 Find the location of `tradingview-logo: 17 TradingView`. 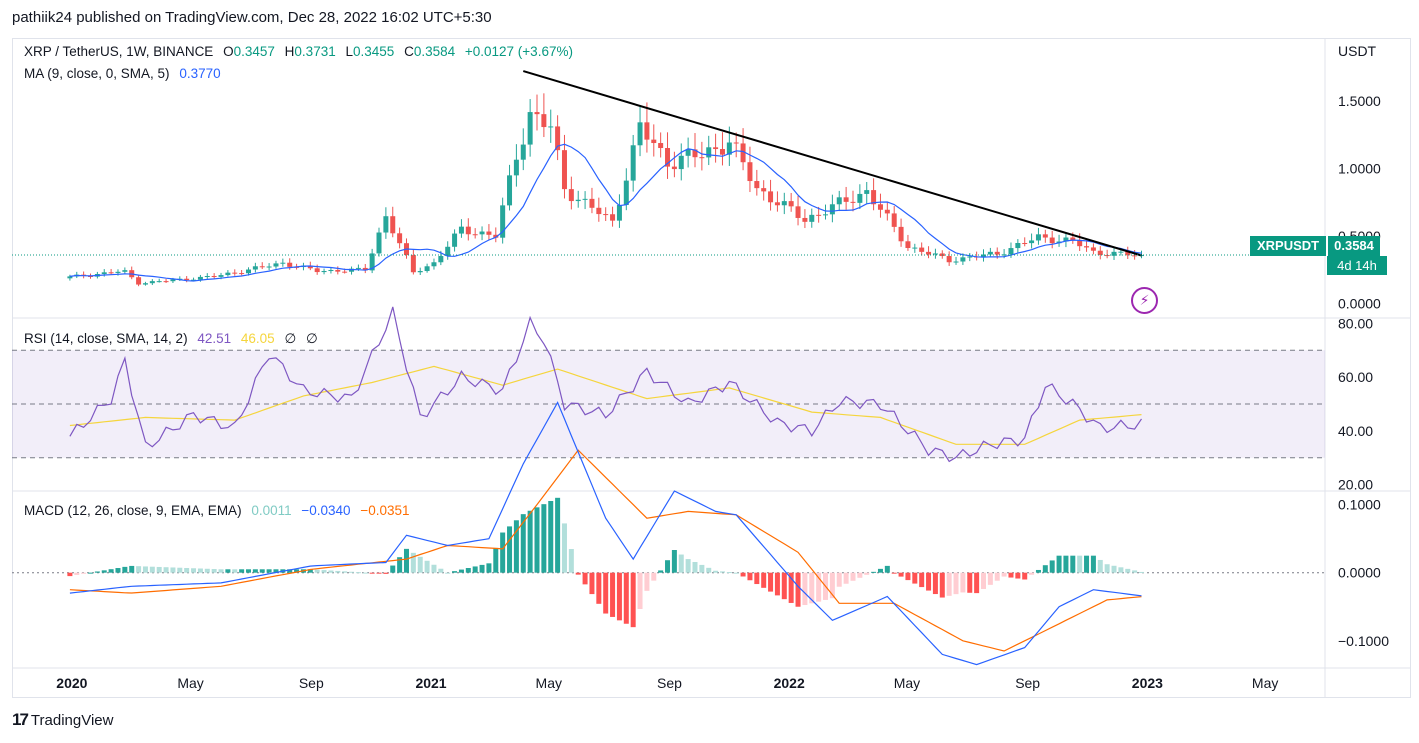

tradingview-logo: 17 TradingView is located at coordinates (62, 720).